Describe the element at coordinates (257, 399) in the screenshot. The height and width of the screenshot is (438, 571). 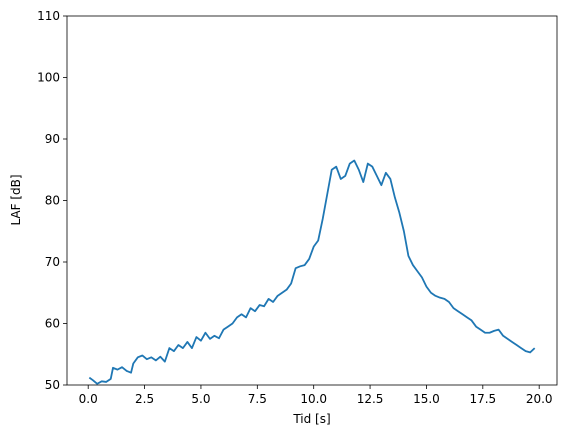
I see `x-tick-label: 7.5` at that location.